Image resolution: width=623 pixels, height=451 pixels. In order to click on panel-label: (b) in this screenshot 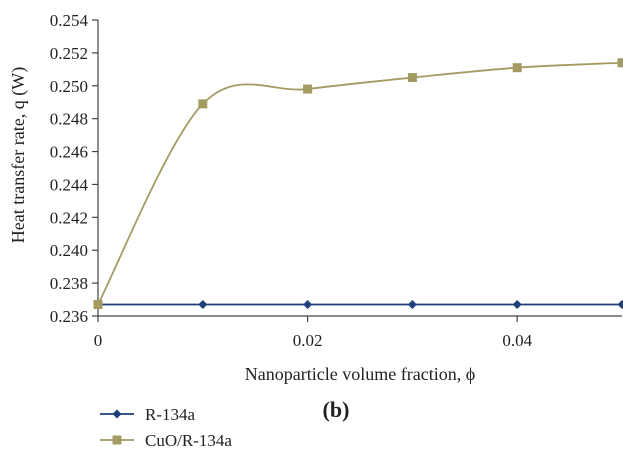, I will do `click(336, 409)`.